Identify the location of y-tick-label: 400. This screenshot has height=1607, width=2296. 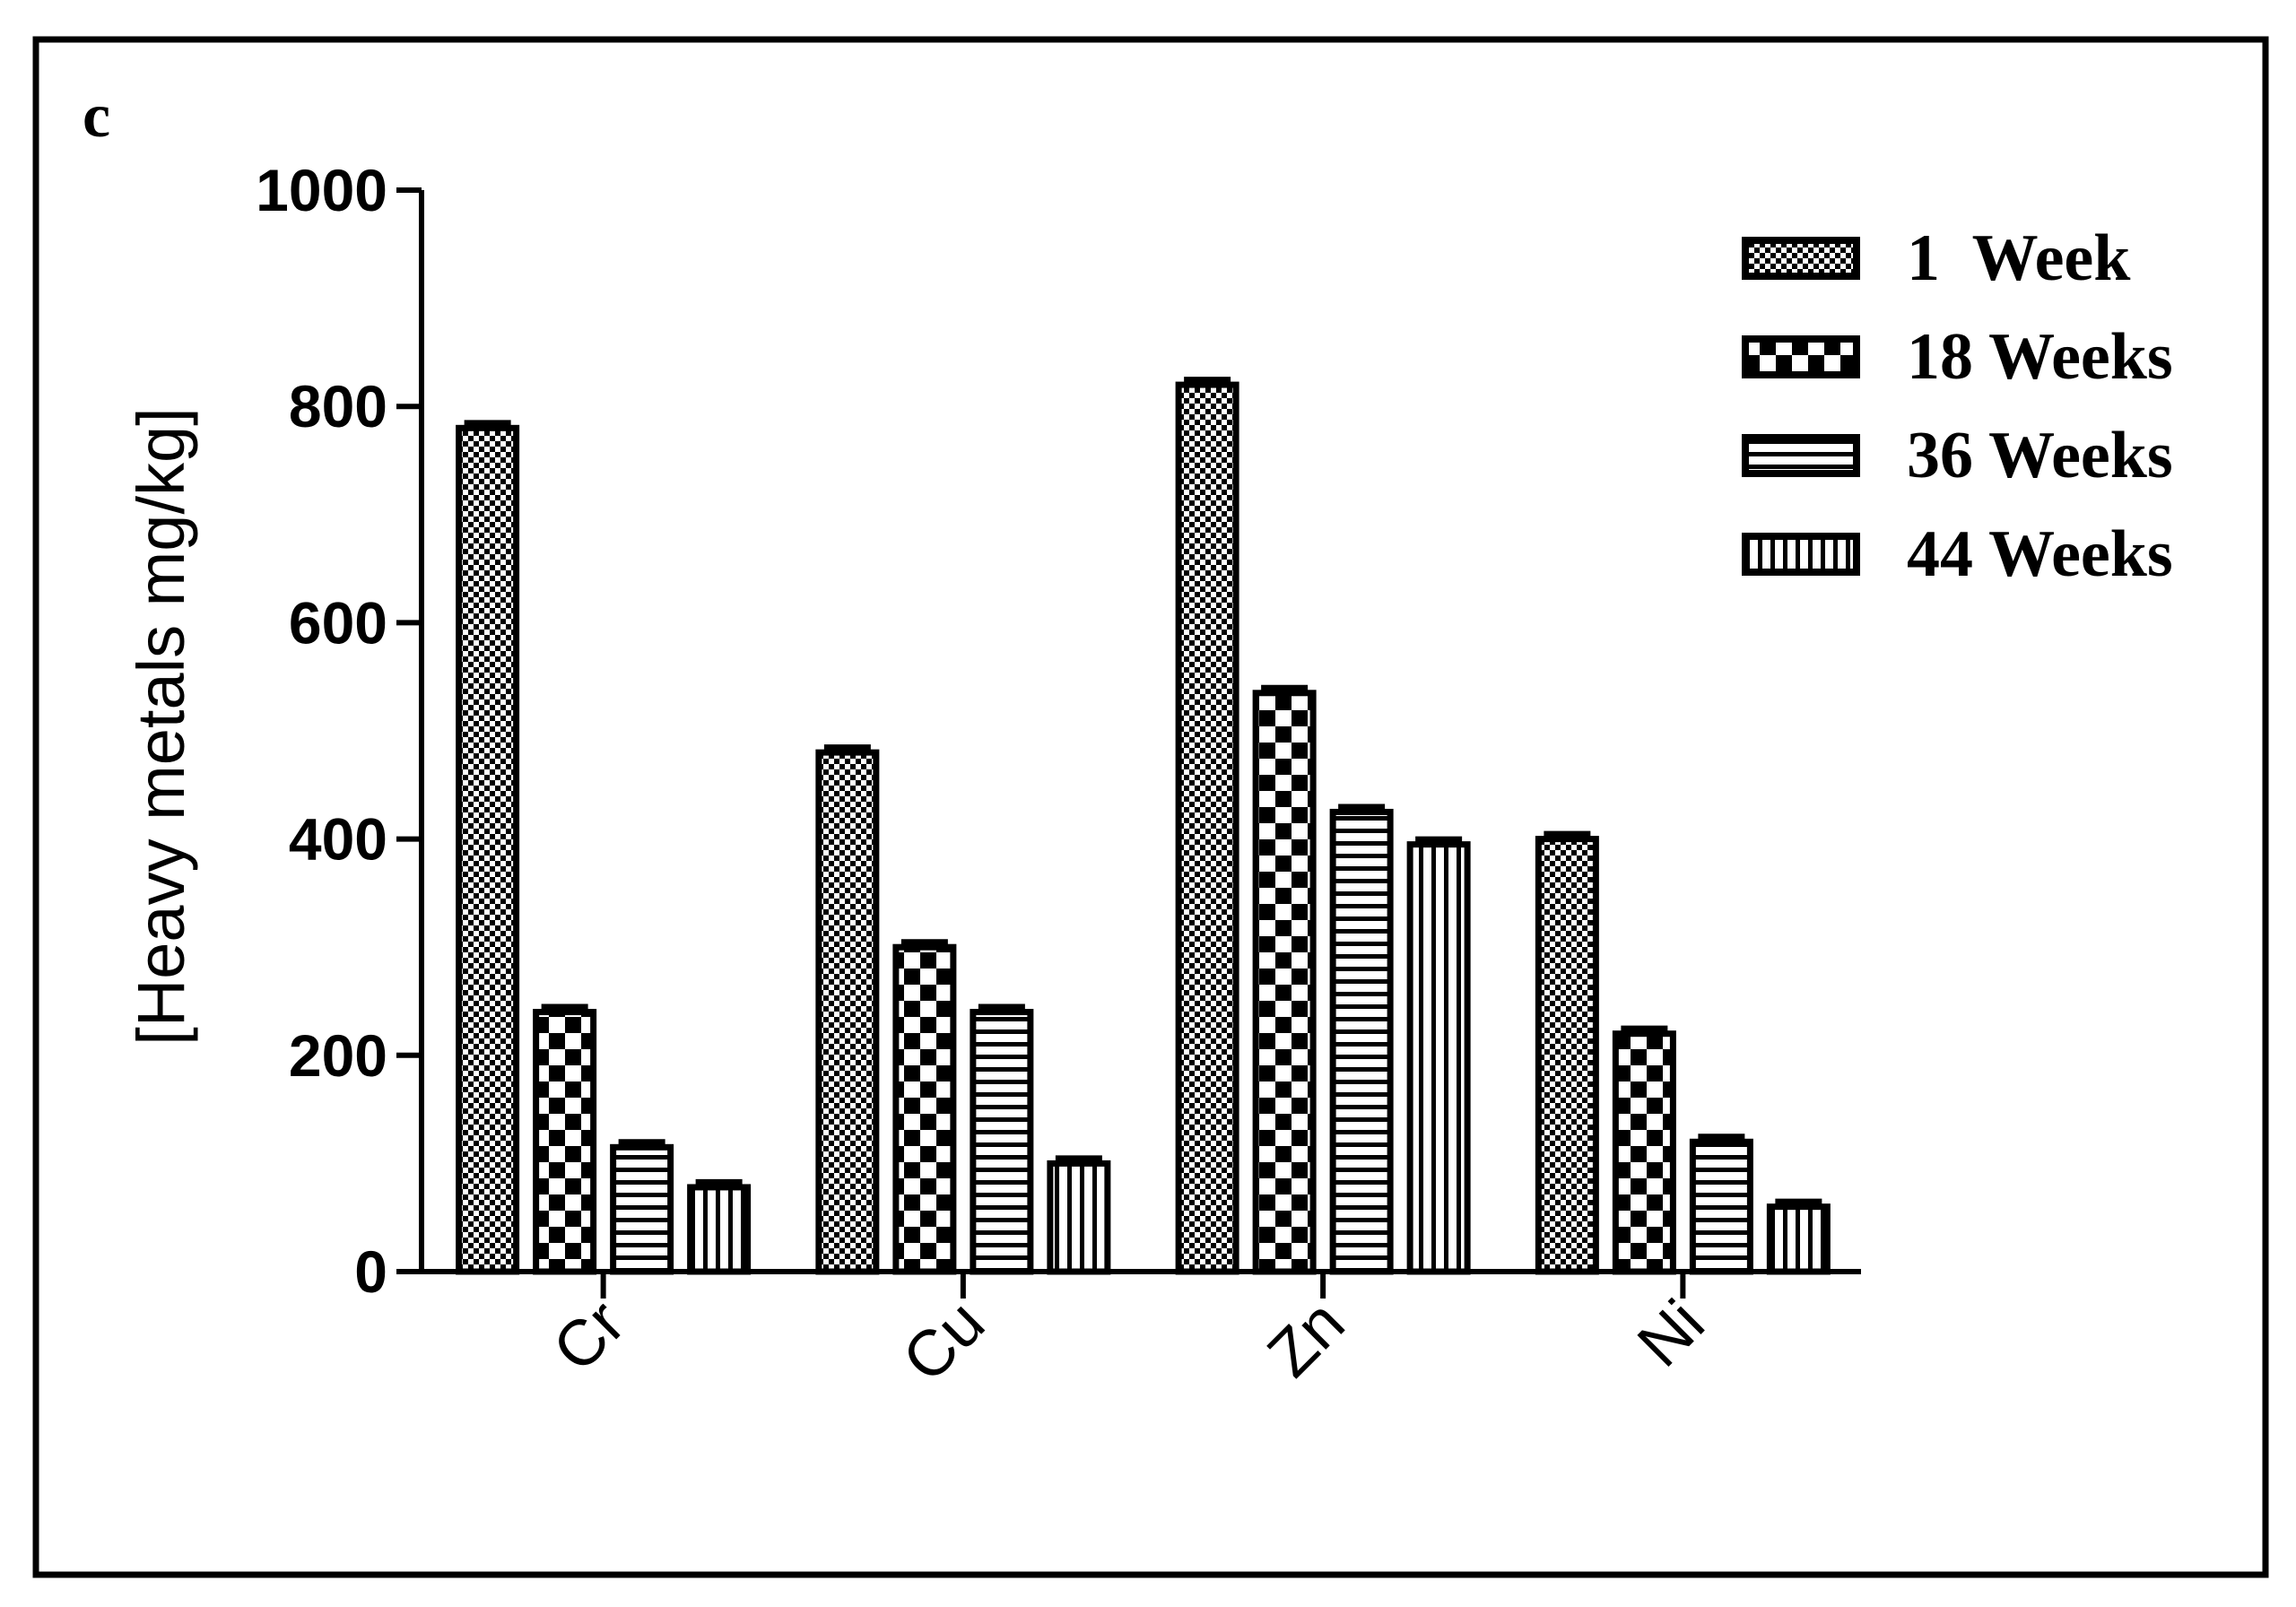
(338, 840).